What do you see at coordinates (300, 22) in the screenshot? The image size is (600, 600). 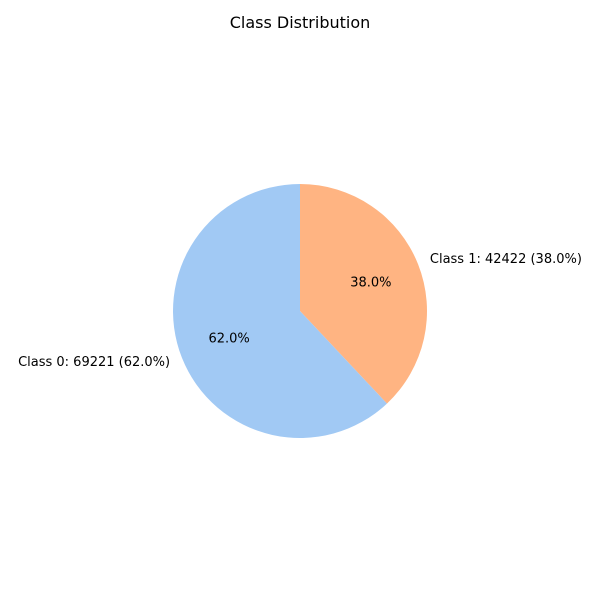 I see `chart-title: Class Distribution` at bounding box center [300, 22].